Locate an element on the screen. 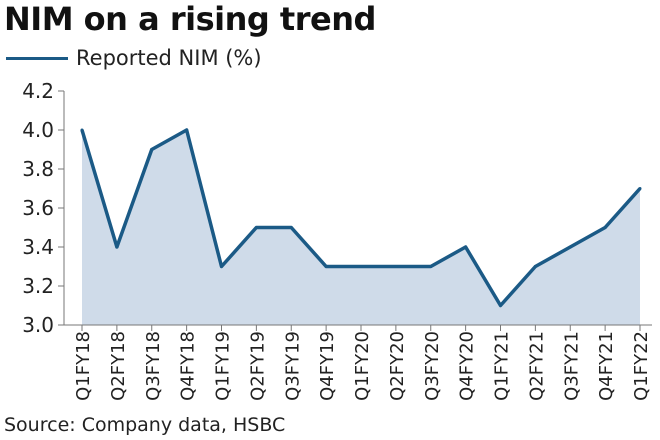  x-tick-label: Q4FY18 is located at coordinates (188, 366).